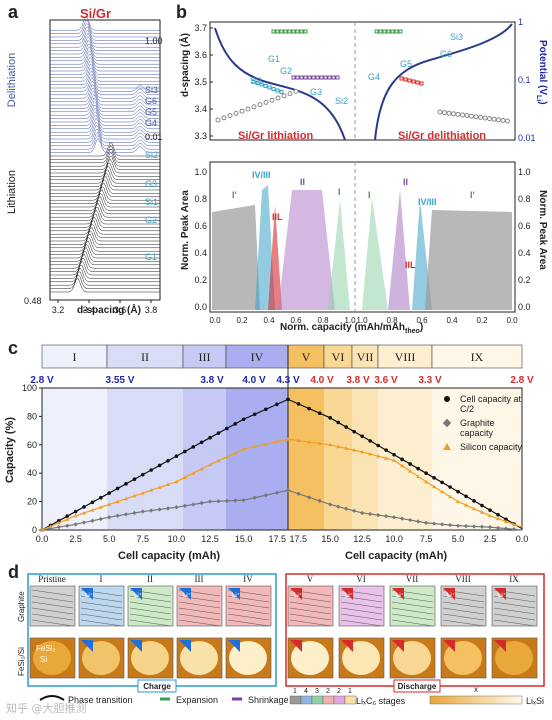 The height and width of the screenshot is (720, 552). What do you see at coordinates (200, 28) in the screenshot?
I see `panel-b-ytick-label: 3.7` at bounding box center [200, 28].